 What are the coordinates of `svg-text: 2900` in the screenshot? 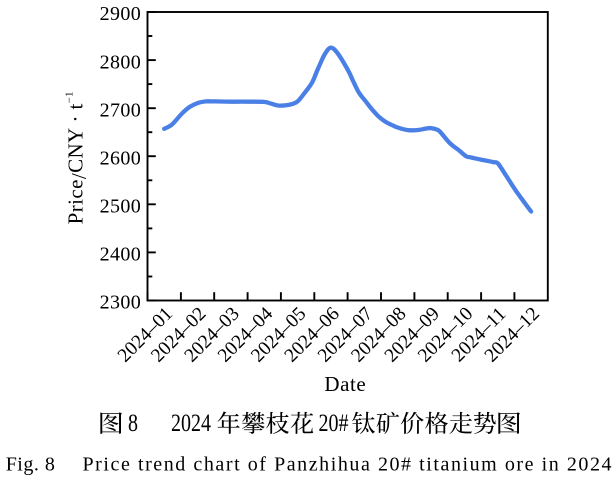 It's located at (121, 14).